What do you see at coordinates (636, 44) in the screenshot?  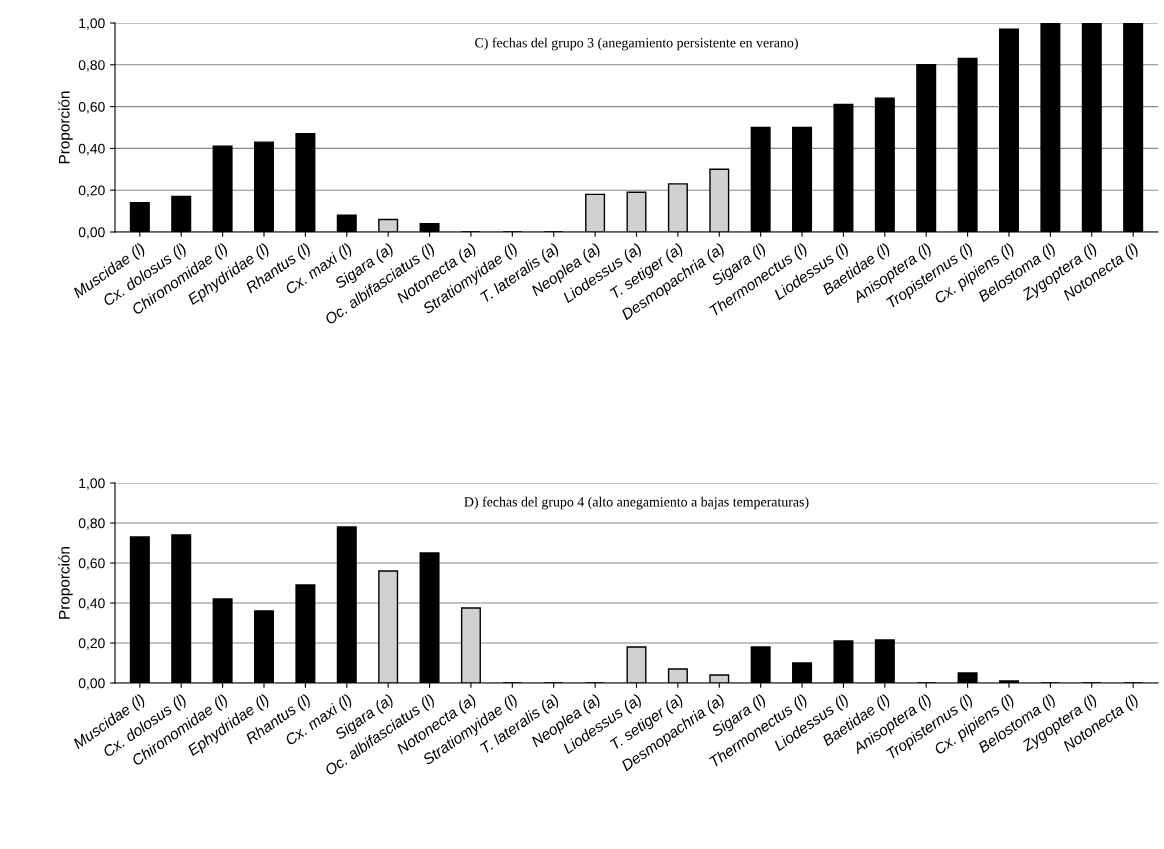 I see `text: C) fechas del grupo 3 (anegamiento persistente en verano)` at bounding box center [636, 44].